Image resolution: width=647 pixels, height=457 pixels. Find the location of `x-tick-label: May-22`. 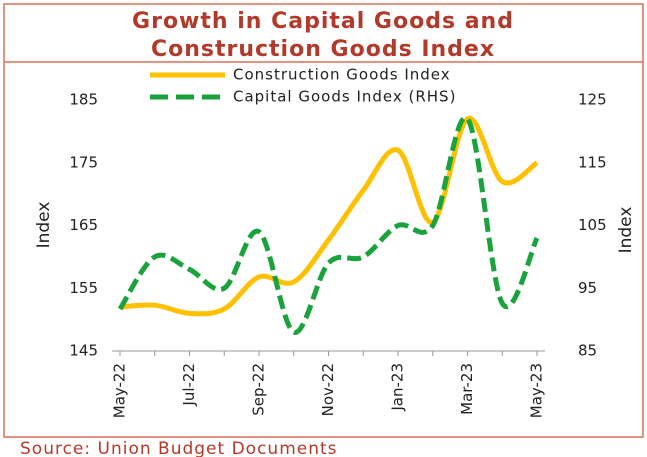

x-tick-label: May-22 is located at coordinates (120, 390).